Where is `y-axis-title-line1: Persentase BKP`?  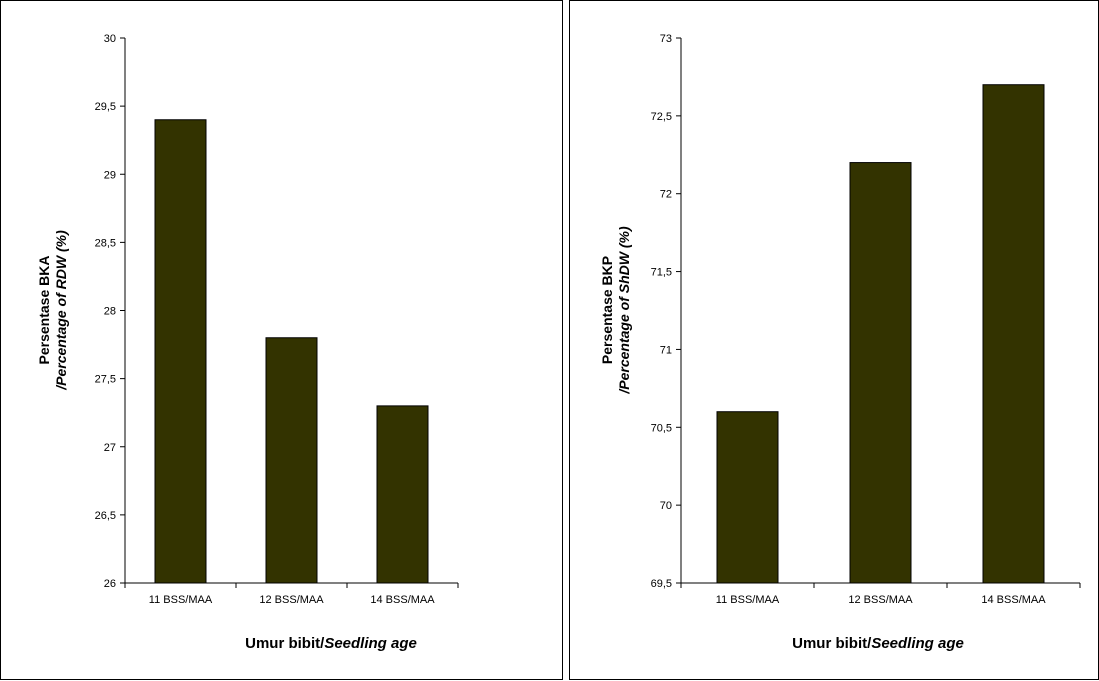 y-axis-title-line1: Persentase BKP is located at coordinates (607, 310).